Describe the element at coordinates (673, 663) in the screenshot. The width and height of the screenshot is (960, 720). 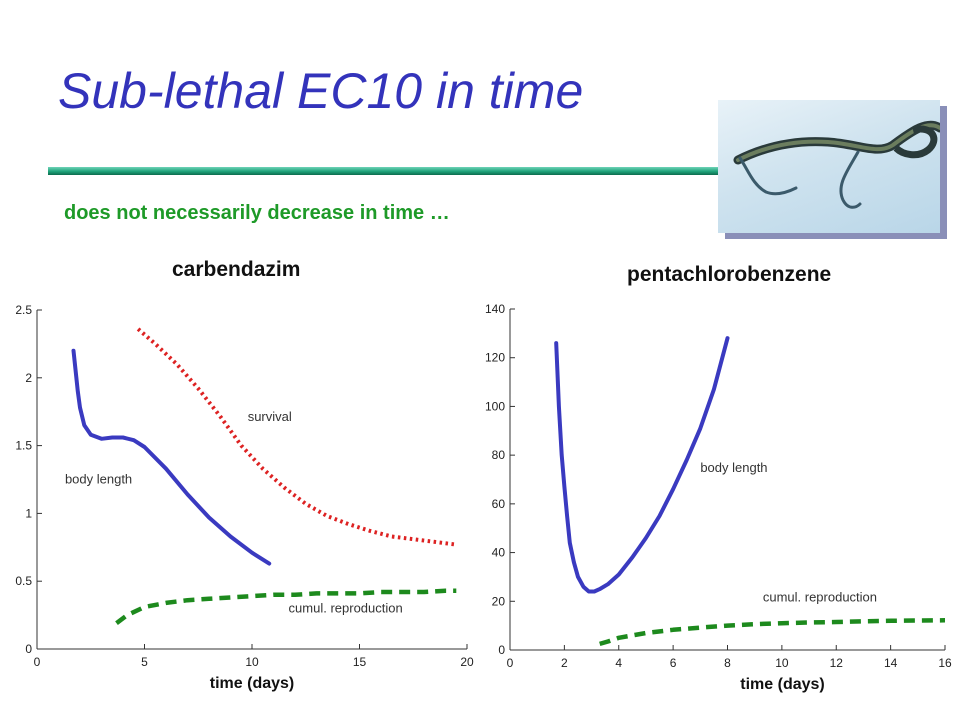
I see `pentachlorobenzene-x-tick-label: 6` at that location.